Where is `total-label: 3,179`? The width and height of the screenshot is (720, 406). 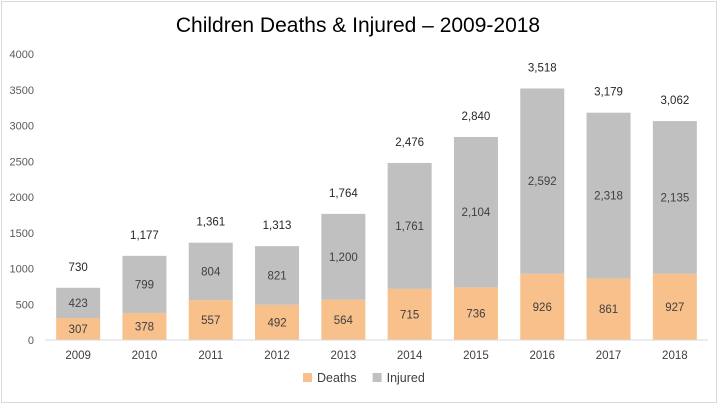
total-label: 3,179 is located at coordinates (608, 93).